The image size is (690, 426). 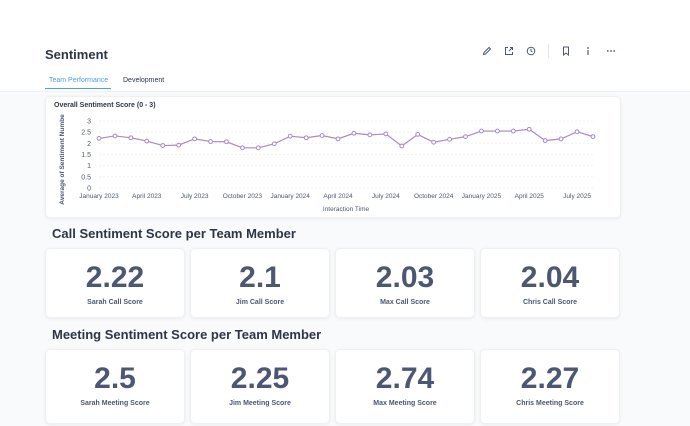 I want to click on y-tick-label: 1, so click(x=89, y=166).